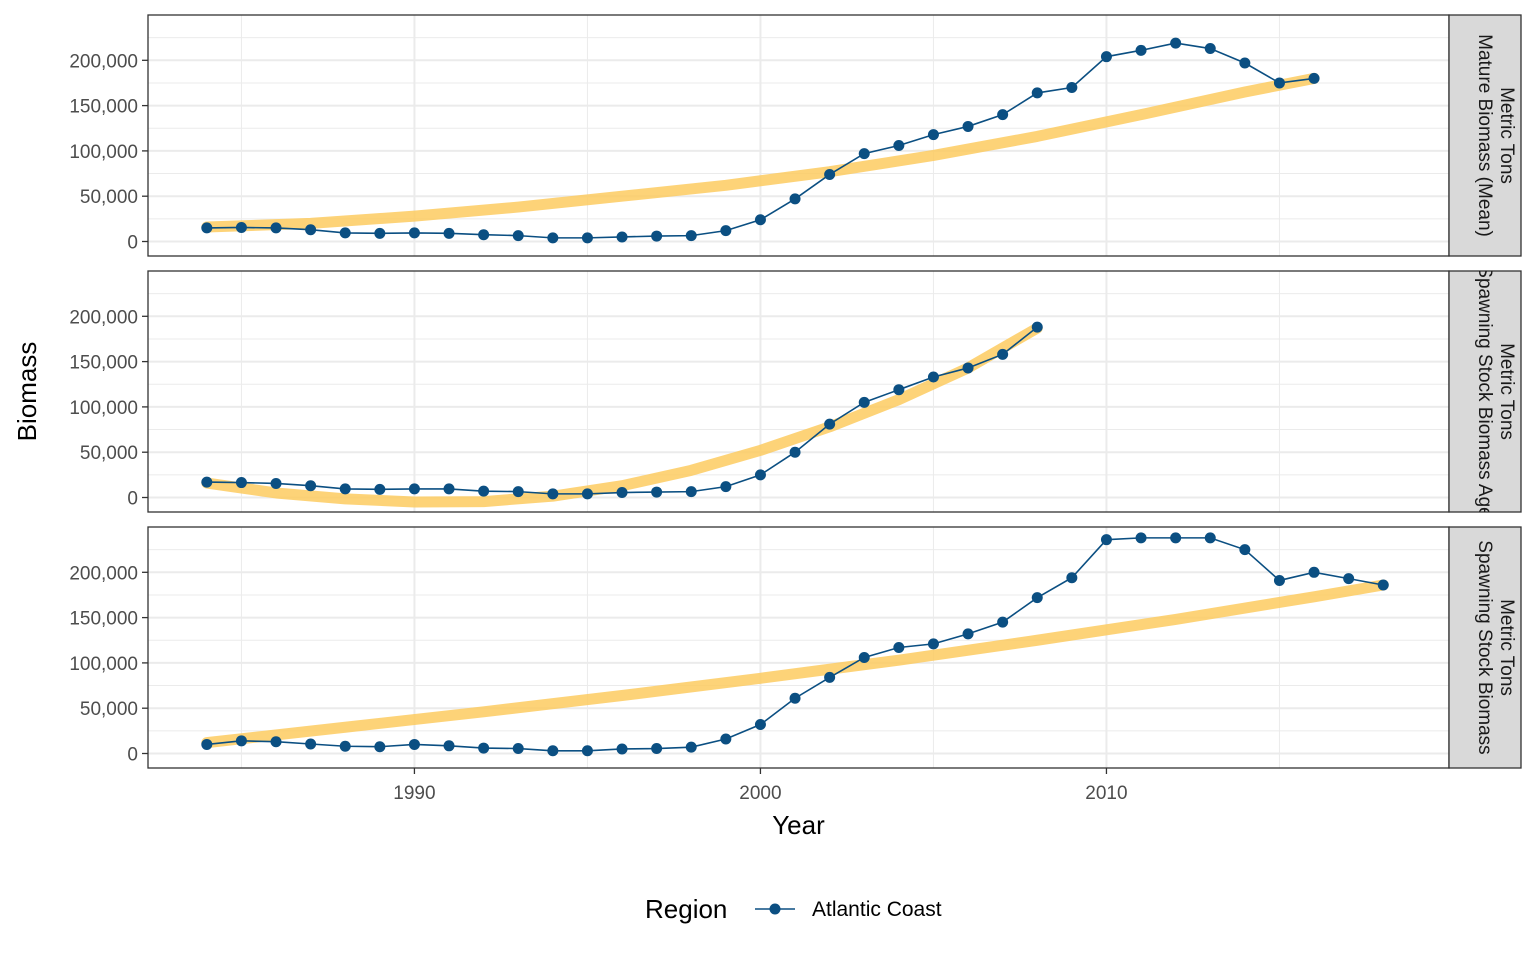 The image size is (1536, 965). What do you see at coordinates (103, 573) in the screenshot?
I see `y-tick-label: 200,000` at bounding box center [103, 573].